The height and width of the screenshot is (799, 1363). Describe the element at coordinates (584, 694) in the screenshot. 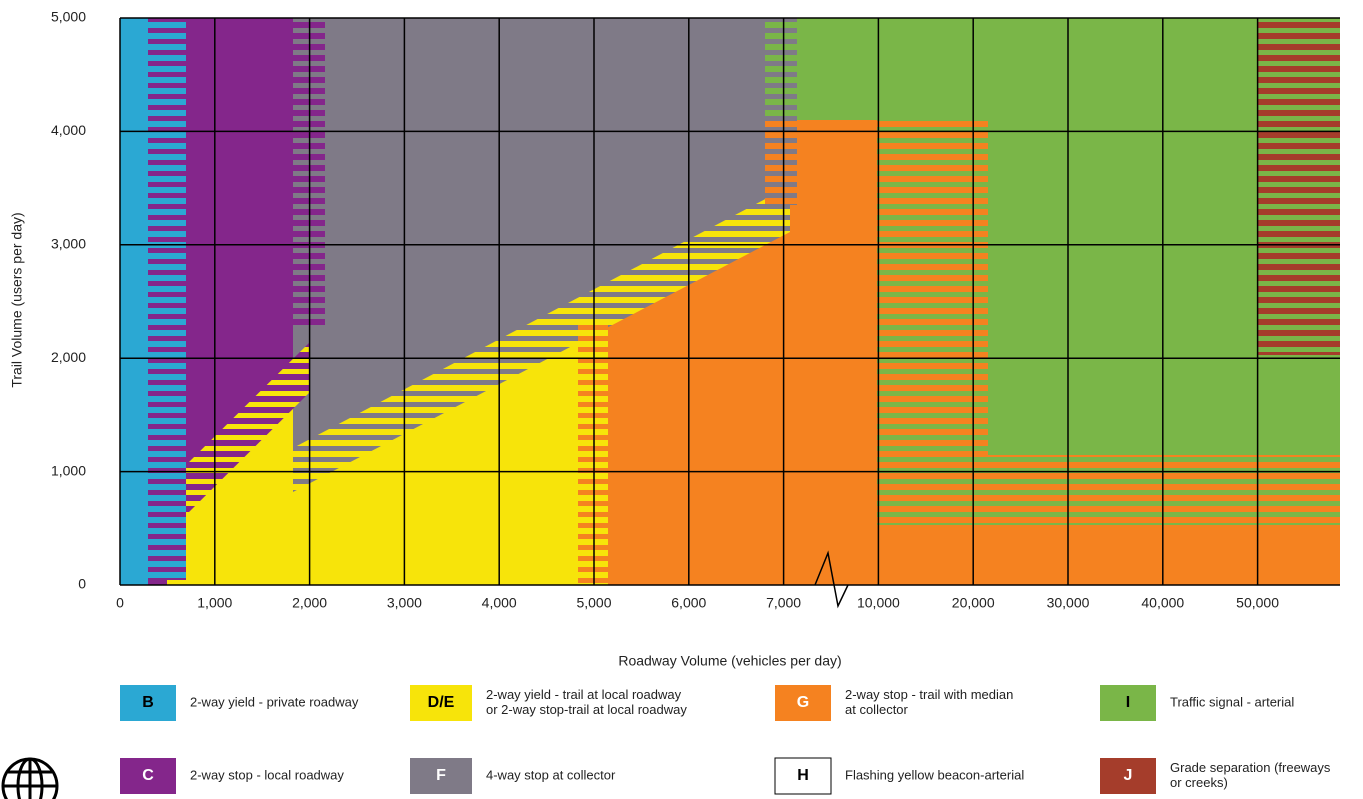

I see `legend-label: 2-way yield - trail at local roadway` at that location.